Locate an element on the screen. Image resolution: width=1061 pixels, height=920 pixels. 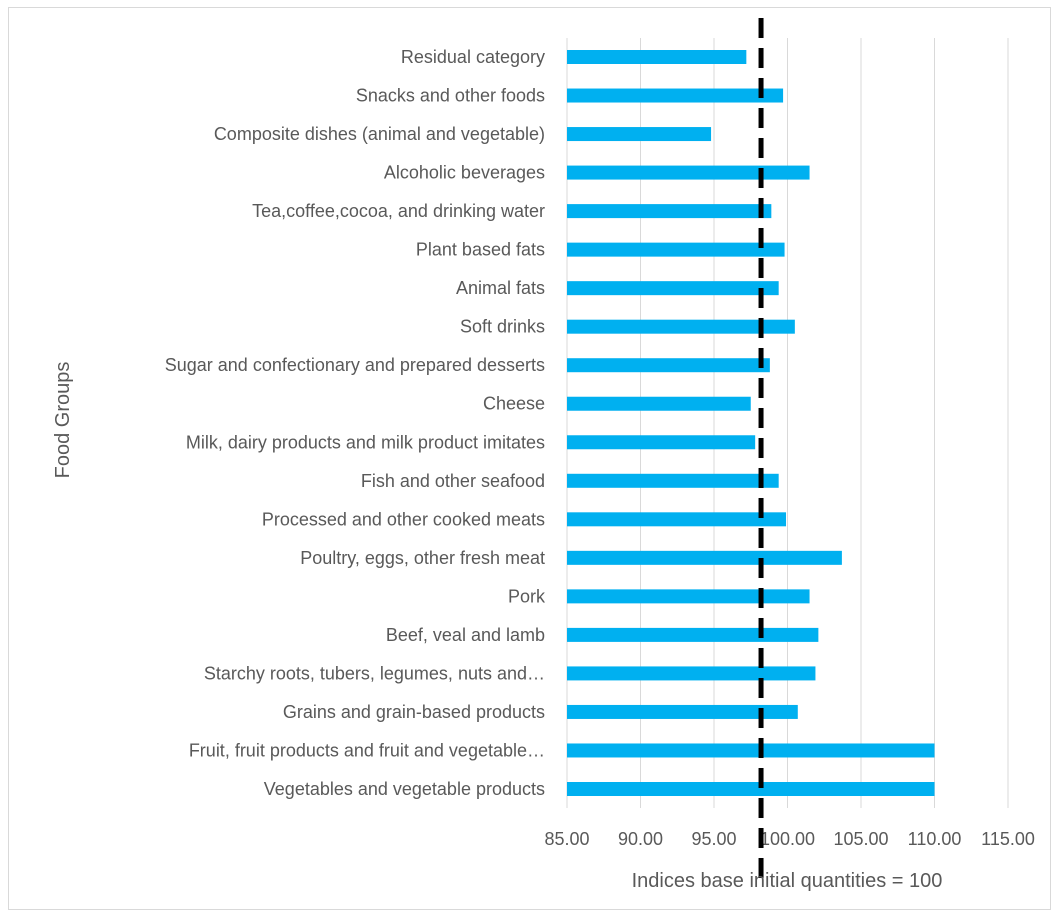
category-label: Plant based fats is located at coordinates (480, 250).